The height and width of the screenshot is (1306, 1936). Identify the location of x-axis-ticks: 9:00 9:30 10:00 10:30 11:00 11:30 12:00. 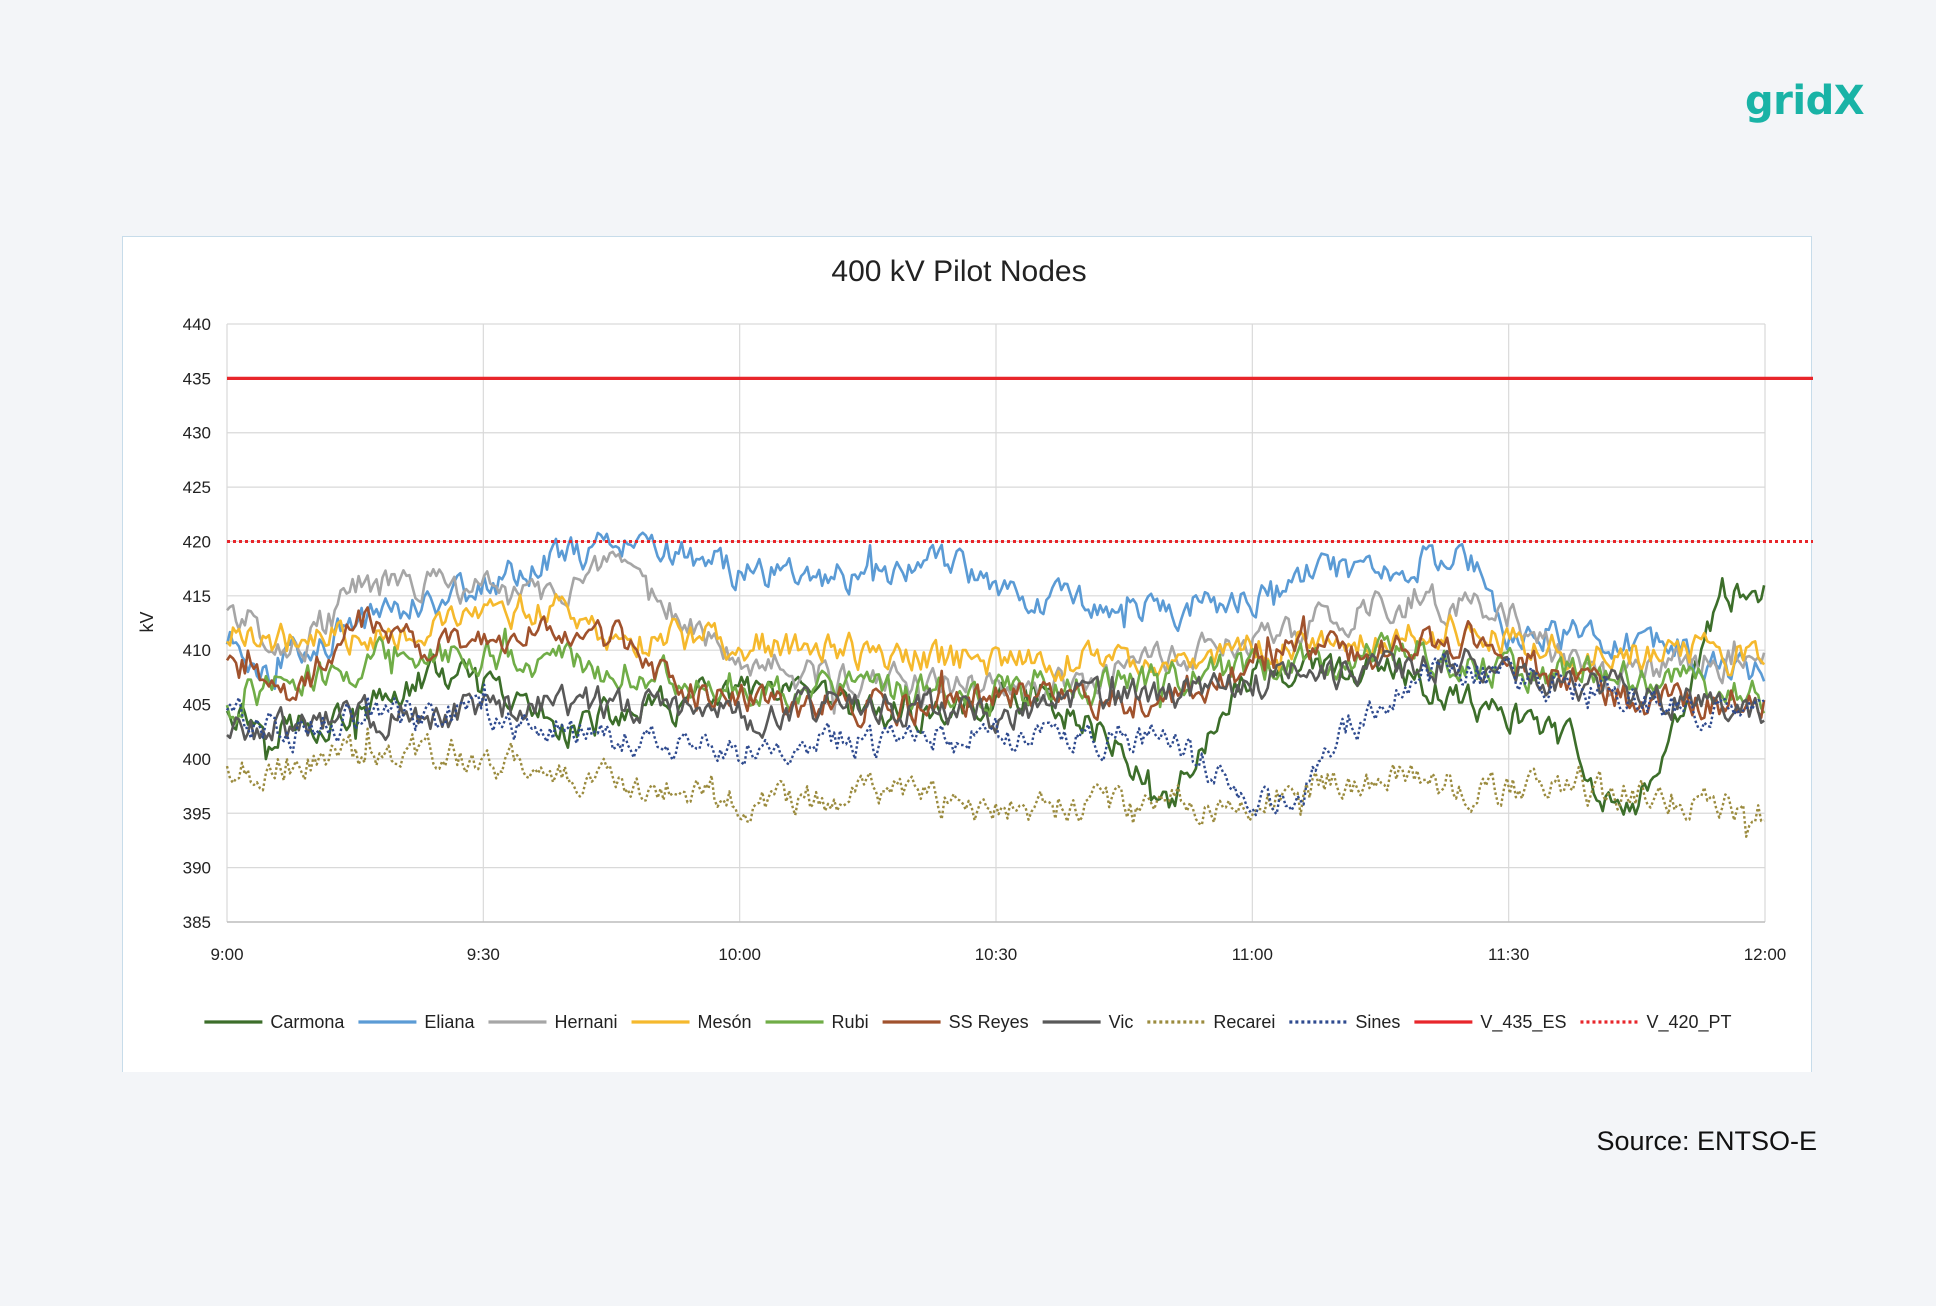
(998, 954).